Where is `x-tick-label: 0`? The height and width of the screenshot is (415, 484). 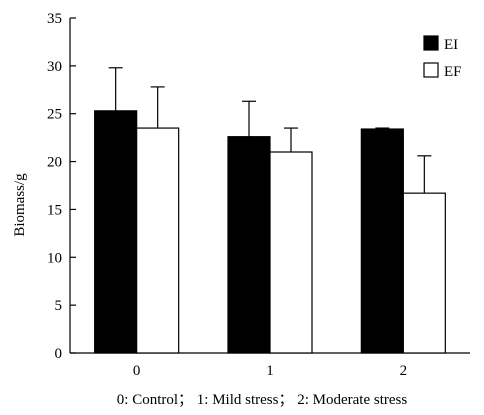 x-tick-label: 0 is located at coordinates (137, 371).